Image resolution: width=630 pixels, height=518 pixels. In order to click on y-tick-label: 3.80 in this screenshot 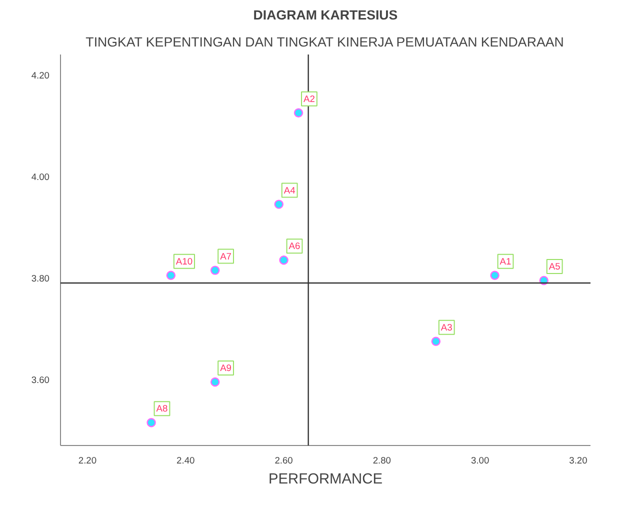, I will do `click(40, 278)`.